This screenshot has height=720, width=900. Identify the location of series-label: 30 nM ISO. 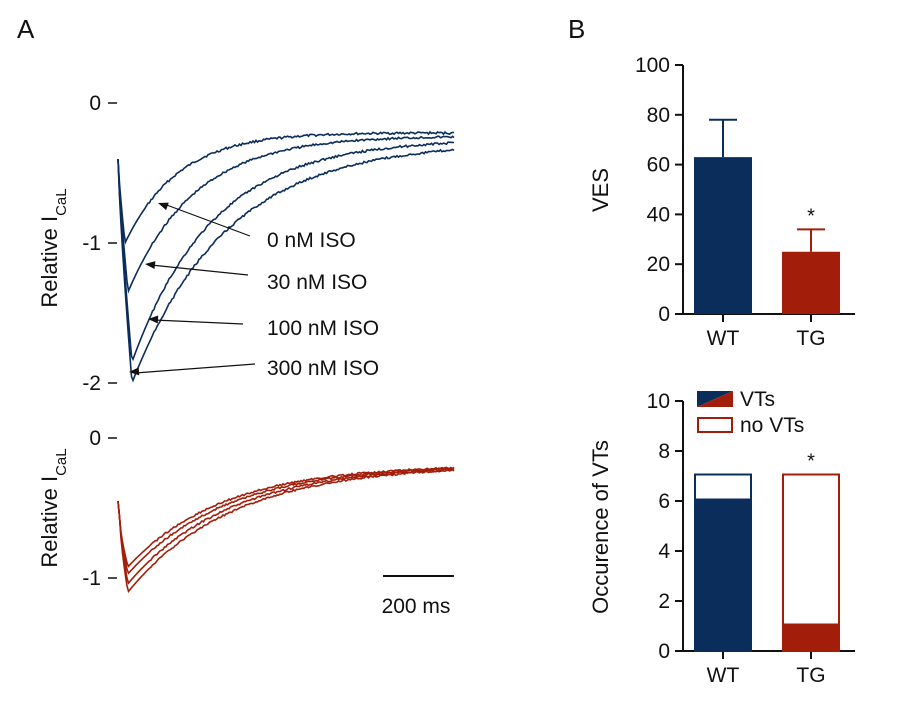
(317, 282).